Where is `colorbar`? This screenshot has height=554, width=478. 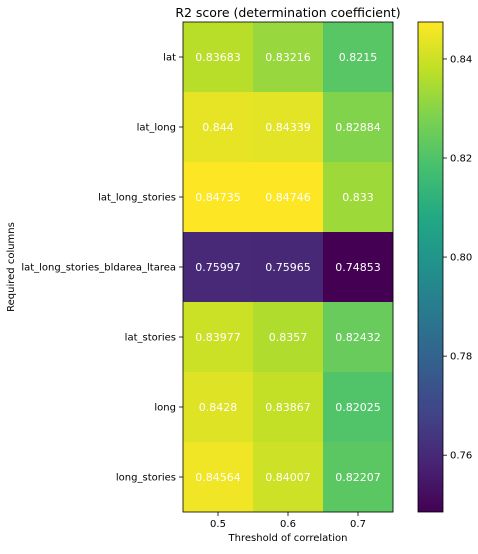 colorbar is located at coordinates (430, 267).